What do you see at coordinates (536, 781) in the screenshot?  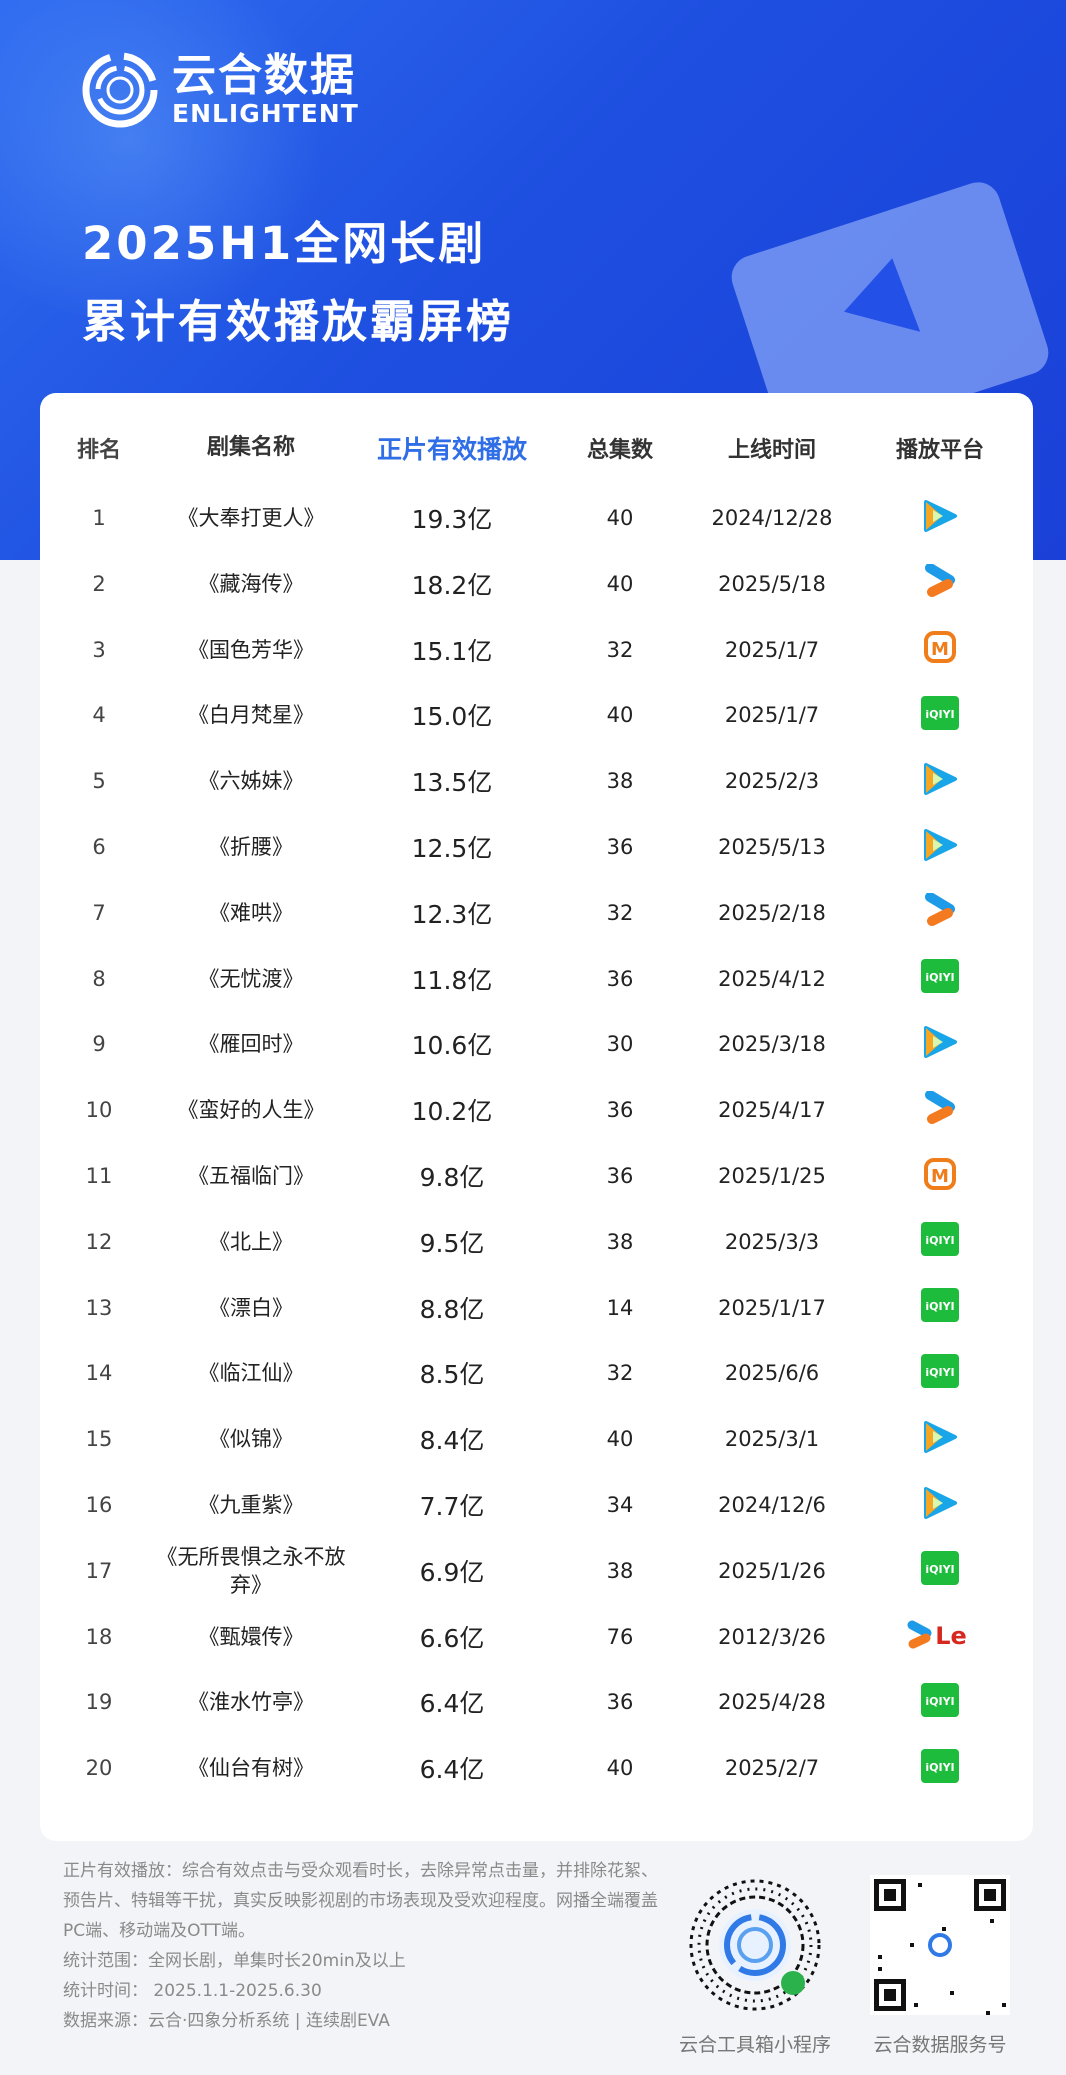 I see `table-row: 5 《六姊妹》 13.5亿 38 2025/2/3` at bounding box center [536, 781].